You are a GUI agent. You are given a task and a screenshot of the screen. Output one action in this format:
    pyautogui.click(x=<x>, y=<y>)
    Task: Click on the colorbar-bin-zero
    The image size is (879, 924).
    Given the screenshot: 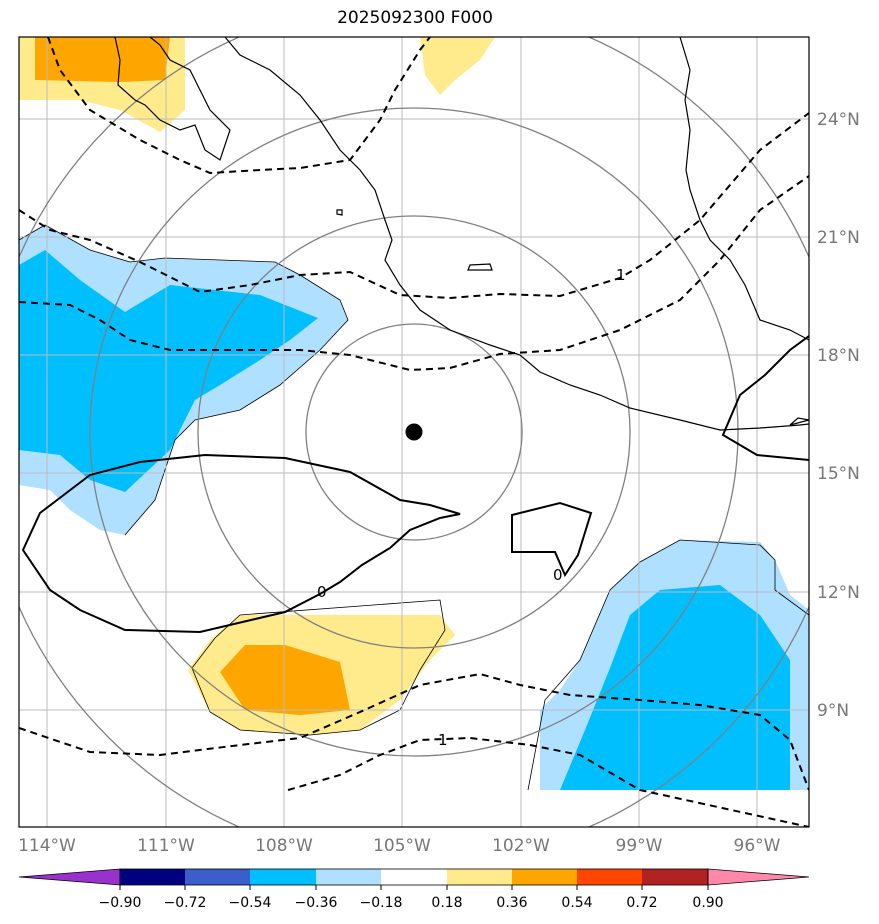 What is the action you would take?
    pyautogui.click(x=414, y=877)
    